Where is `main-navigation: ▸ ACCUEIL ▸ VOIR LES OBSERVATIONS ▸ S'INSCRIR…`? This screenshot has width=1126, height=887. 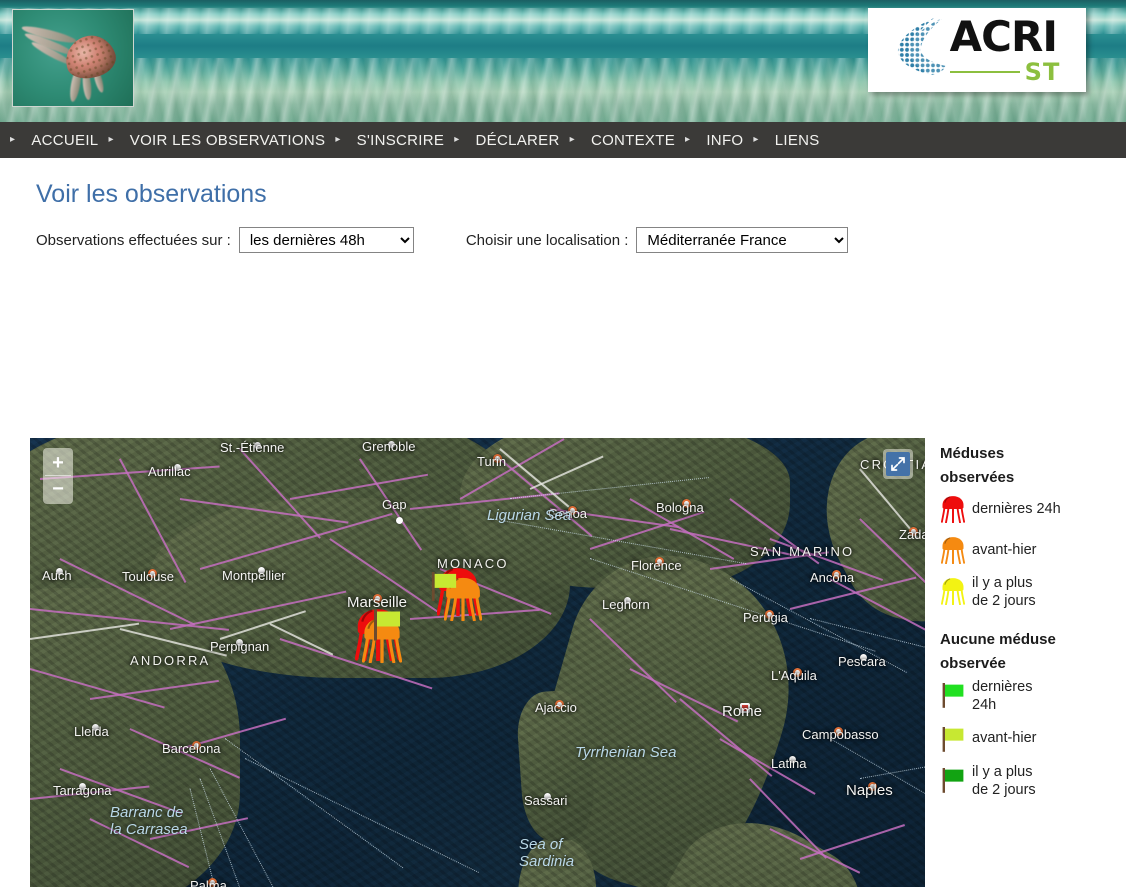
main-navigation: ▸ ACCUEIL ▸ VOIR LES OBSERVATIONS ▸ S'INSCRIR… is located at coordinates (563, 140).